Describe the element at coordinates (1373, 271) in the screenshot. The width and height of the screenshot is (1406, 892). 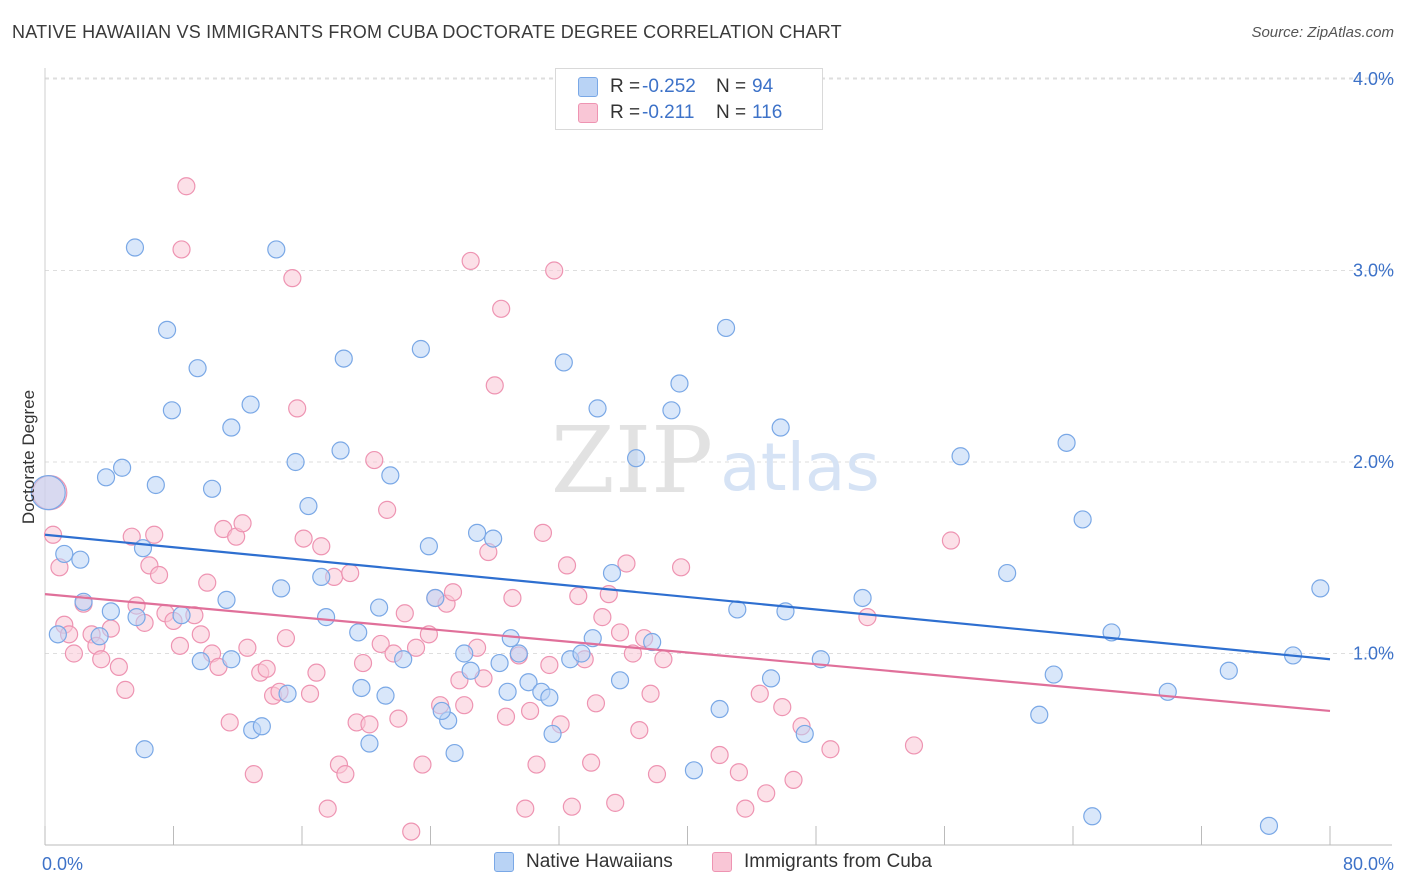
I see `y-tick-label: 3.0%` at that location.